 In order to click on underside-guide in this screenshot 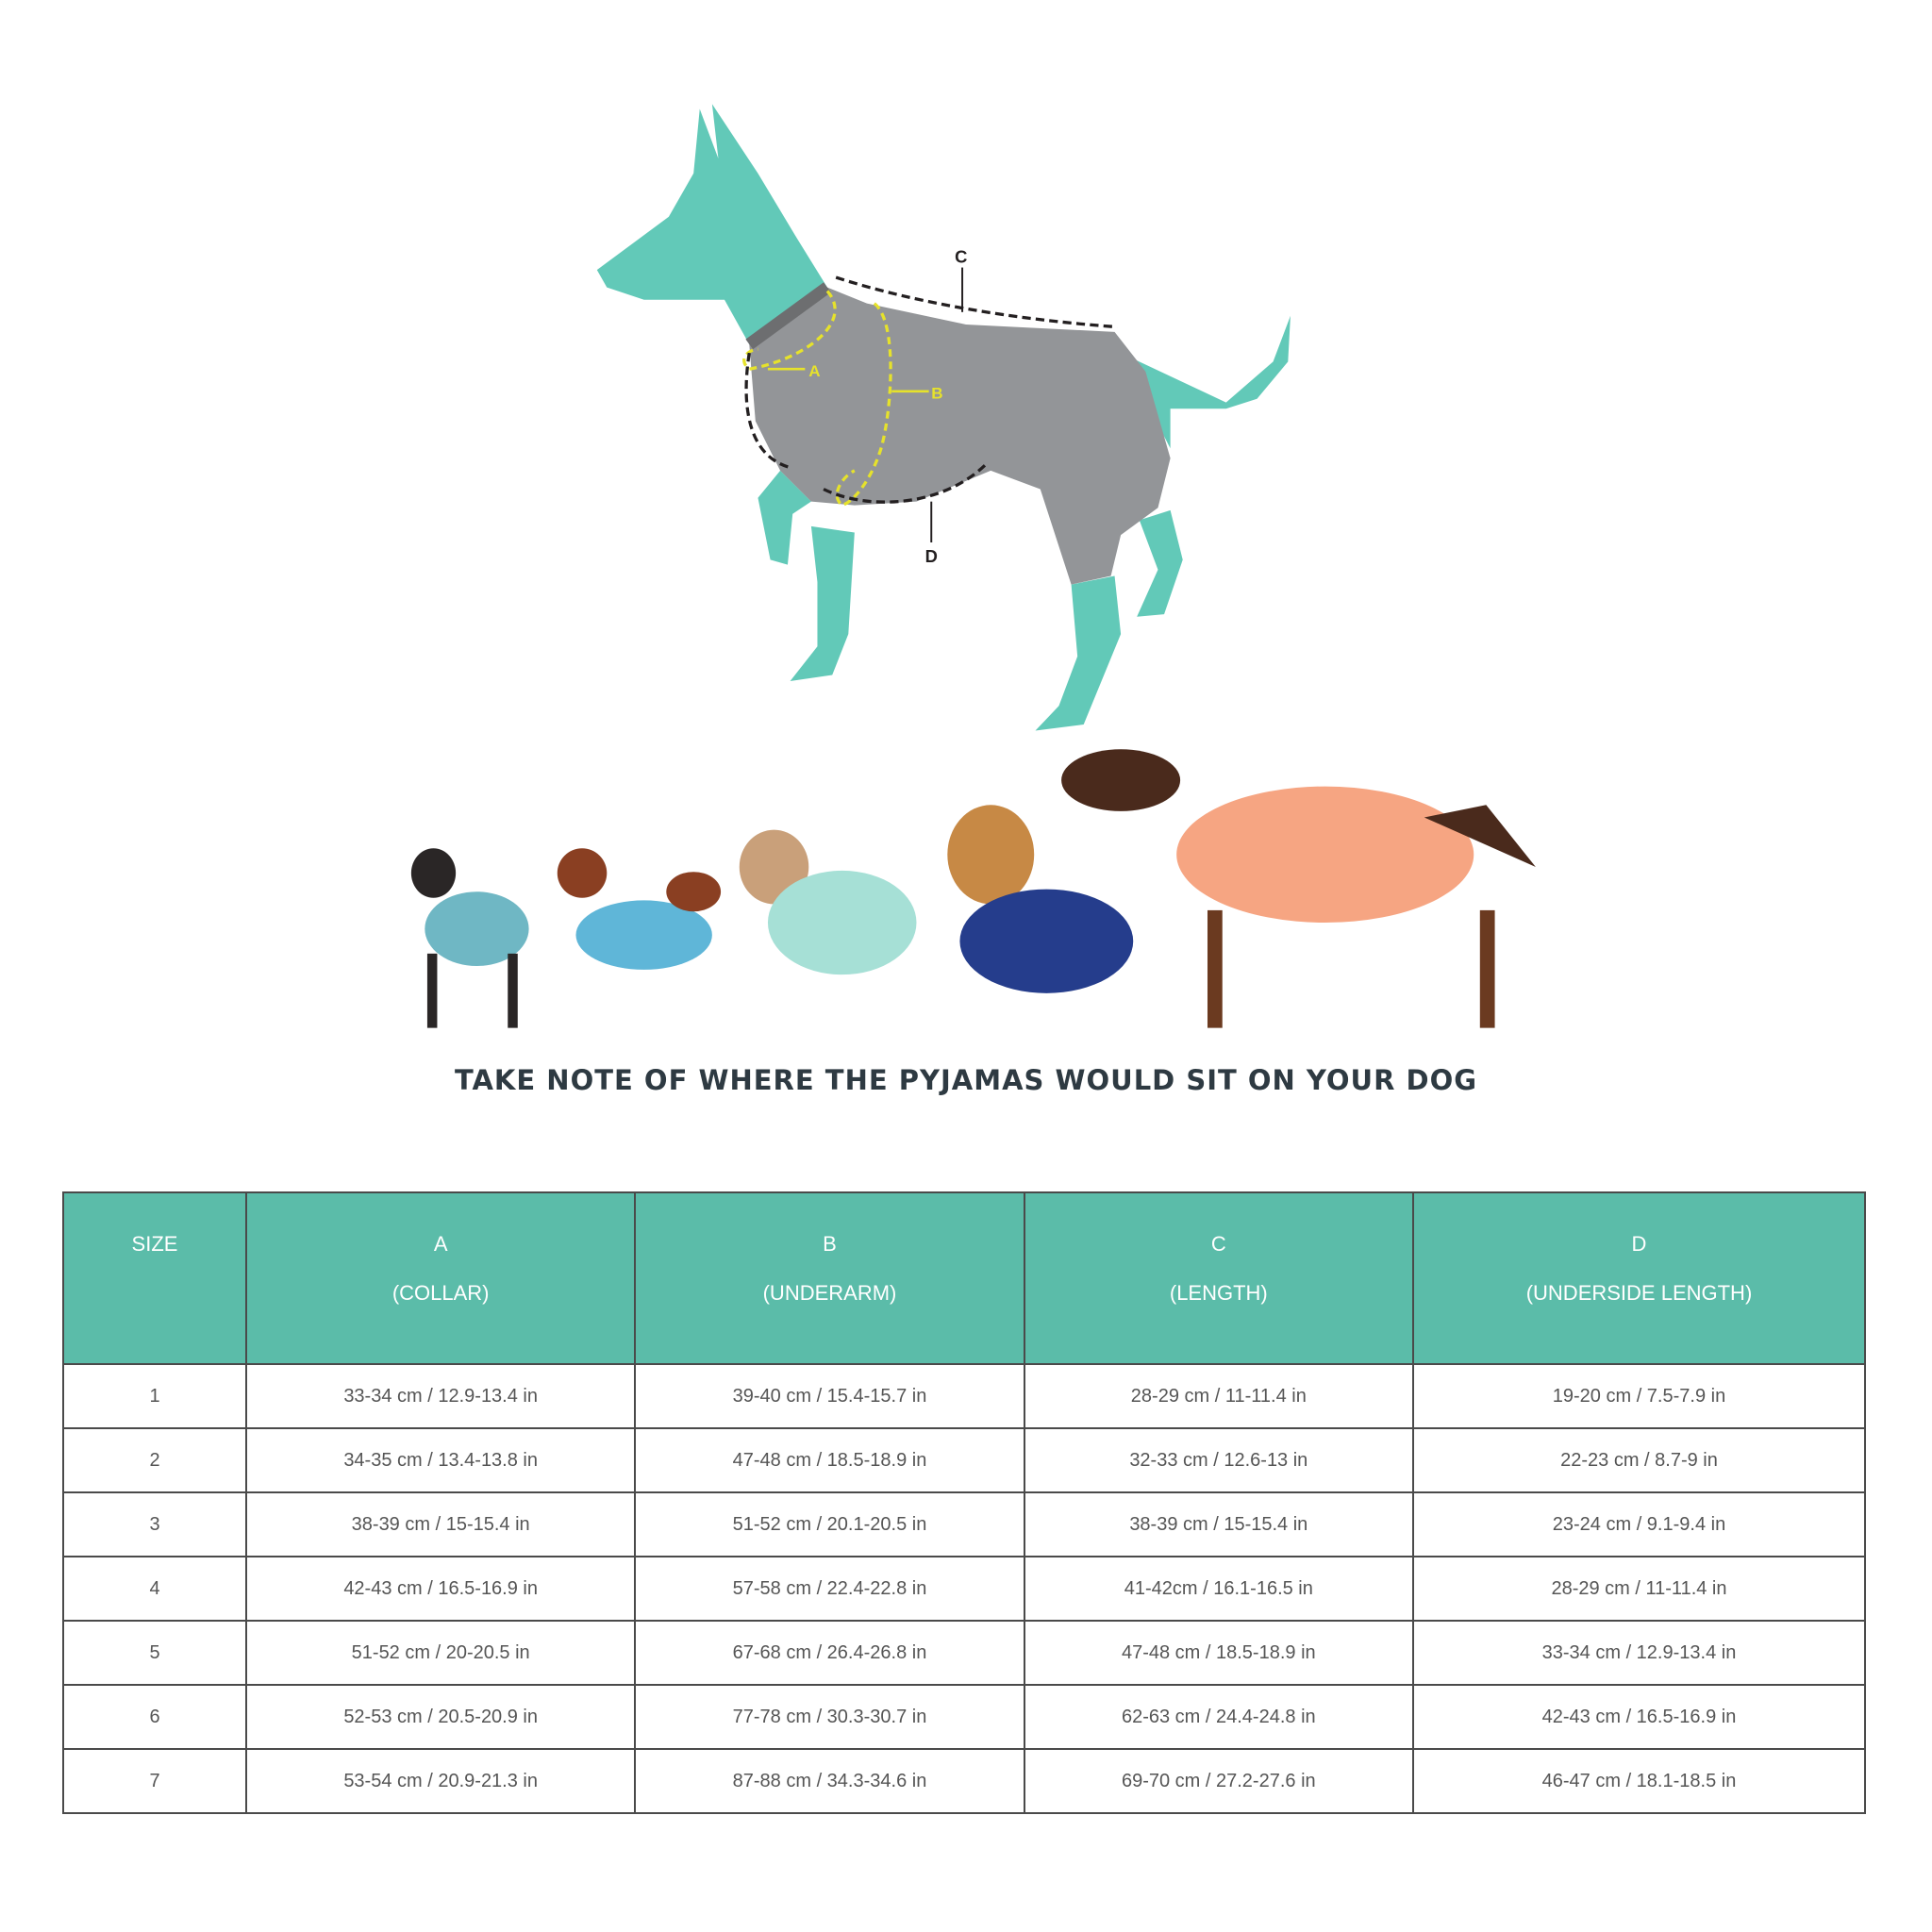, I will do `click(905, 484)`.